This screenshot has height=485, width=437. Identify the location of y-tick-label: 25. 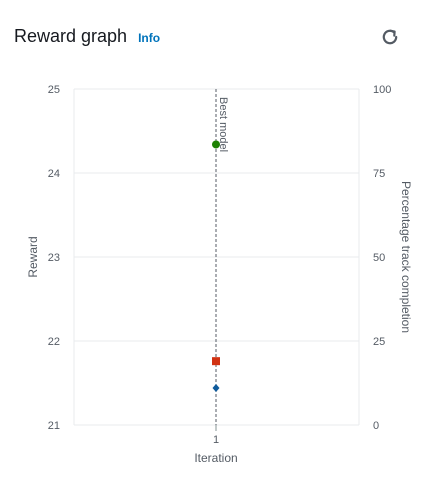
(54, 90).